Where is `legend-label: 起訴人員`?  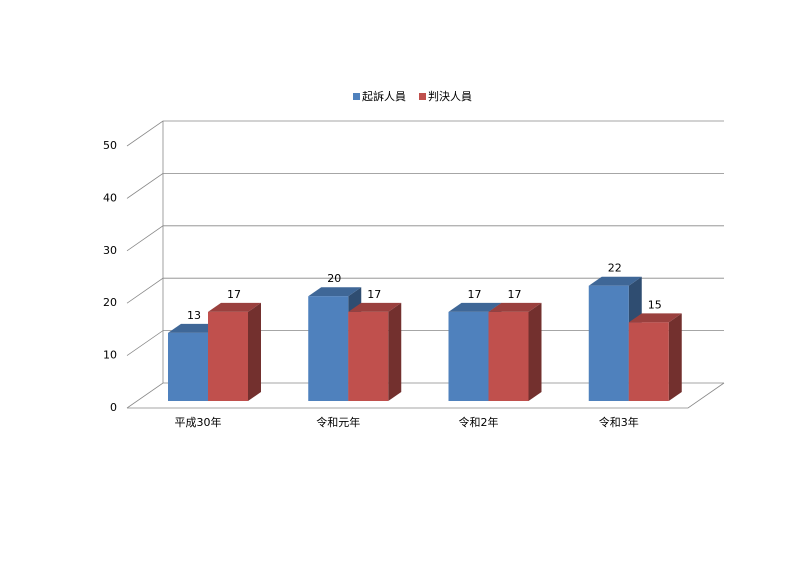
legend-label: 起訴人員 is located at coordinates (384, 96).